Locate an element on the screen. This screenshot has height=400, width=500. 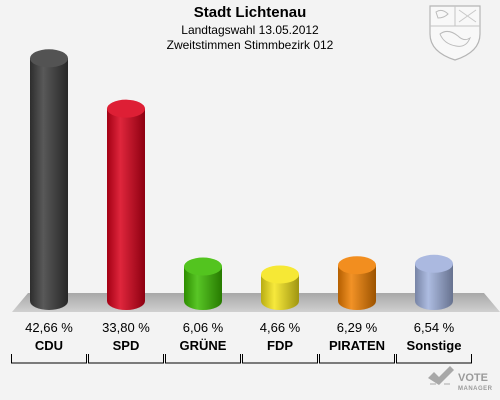
bar-sonstige is located at coordinates (434, 282).